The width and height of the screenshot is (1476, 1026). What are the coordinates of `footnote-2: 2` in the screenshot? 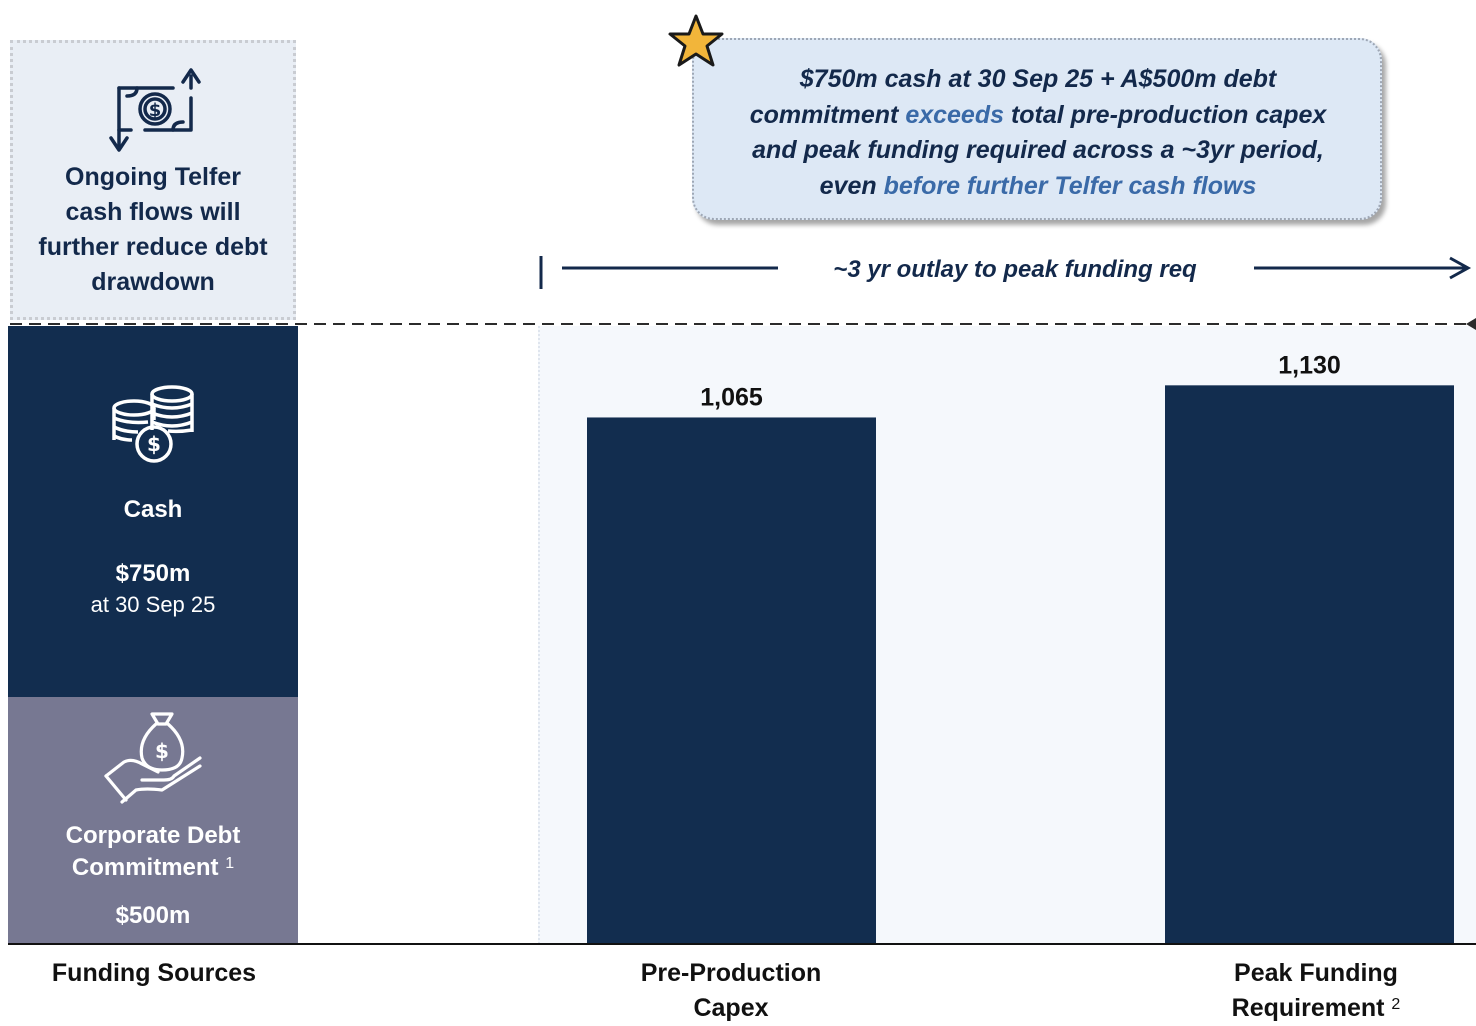 It's located at (1396, 1004).